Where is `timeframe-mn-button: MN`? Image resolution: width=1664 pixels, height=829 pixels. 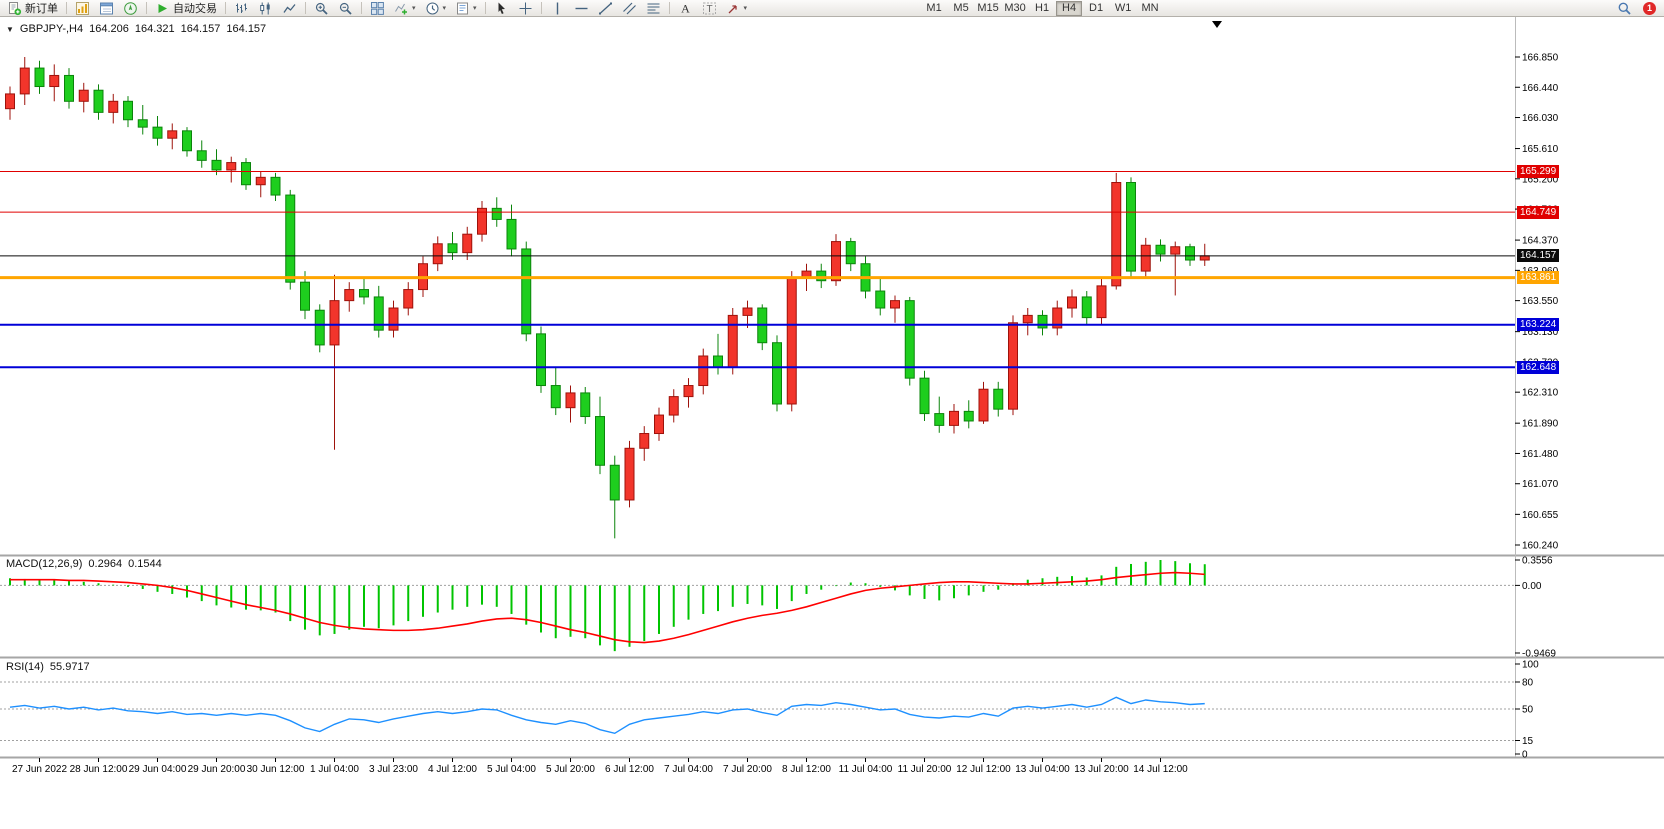
timeframe-mn-button: MN is located at coordinates (1150, 8).